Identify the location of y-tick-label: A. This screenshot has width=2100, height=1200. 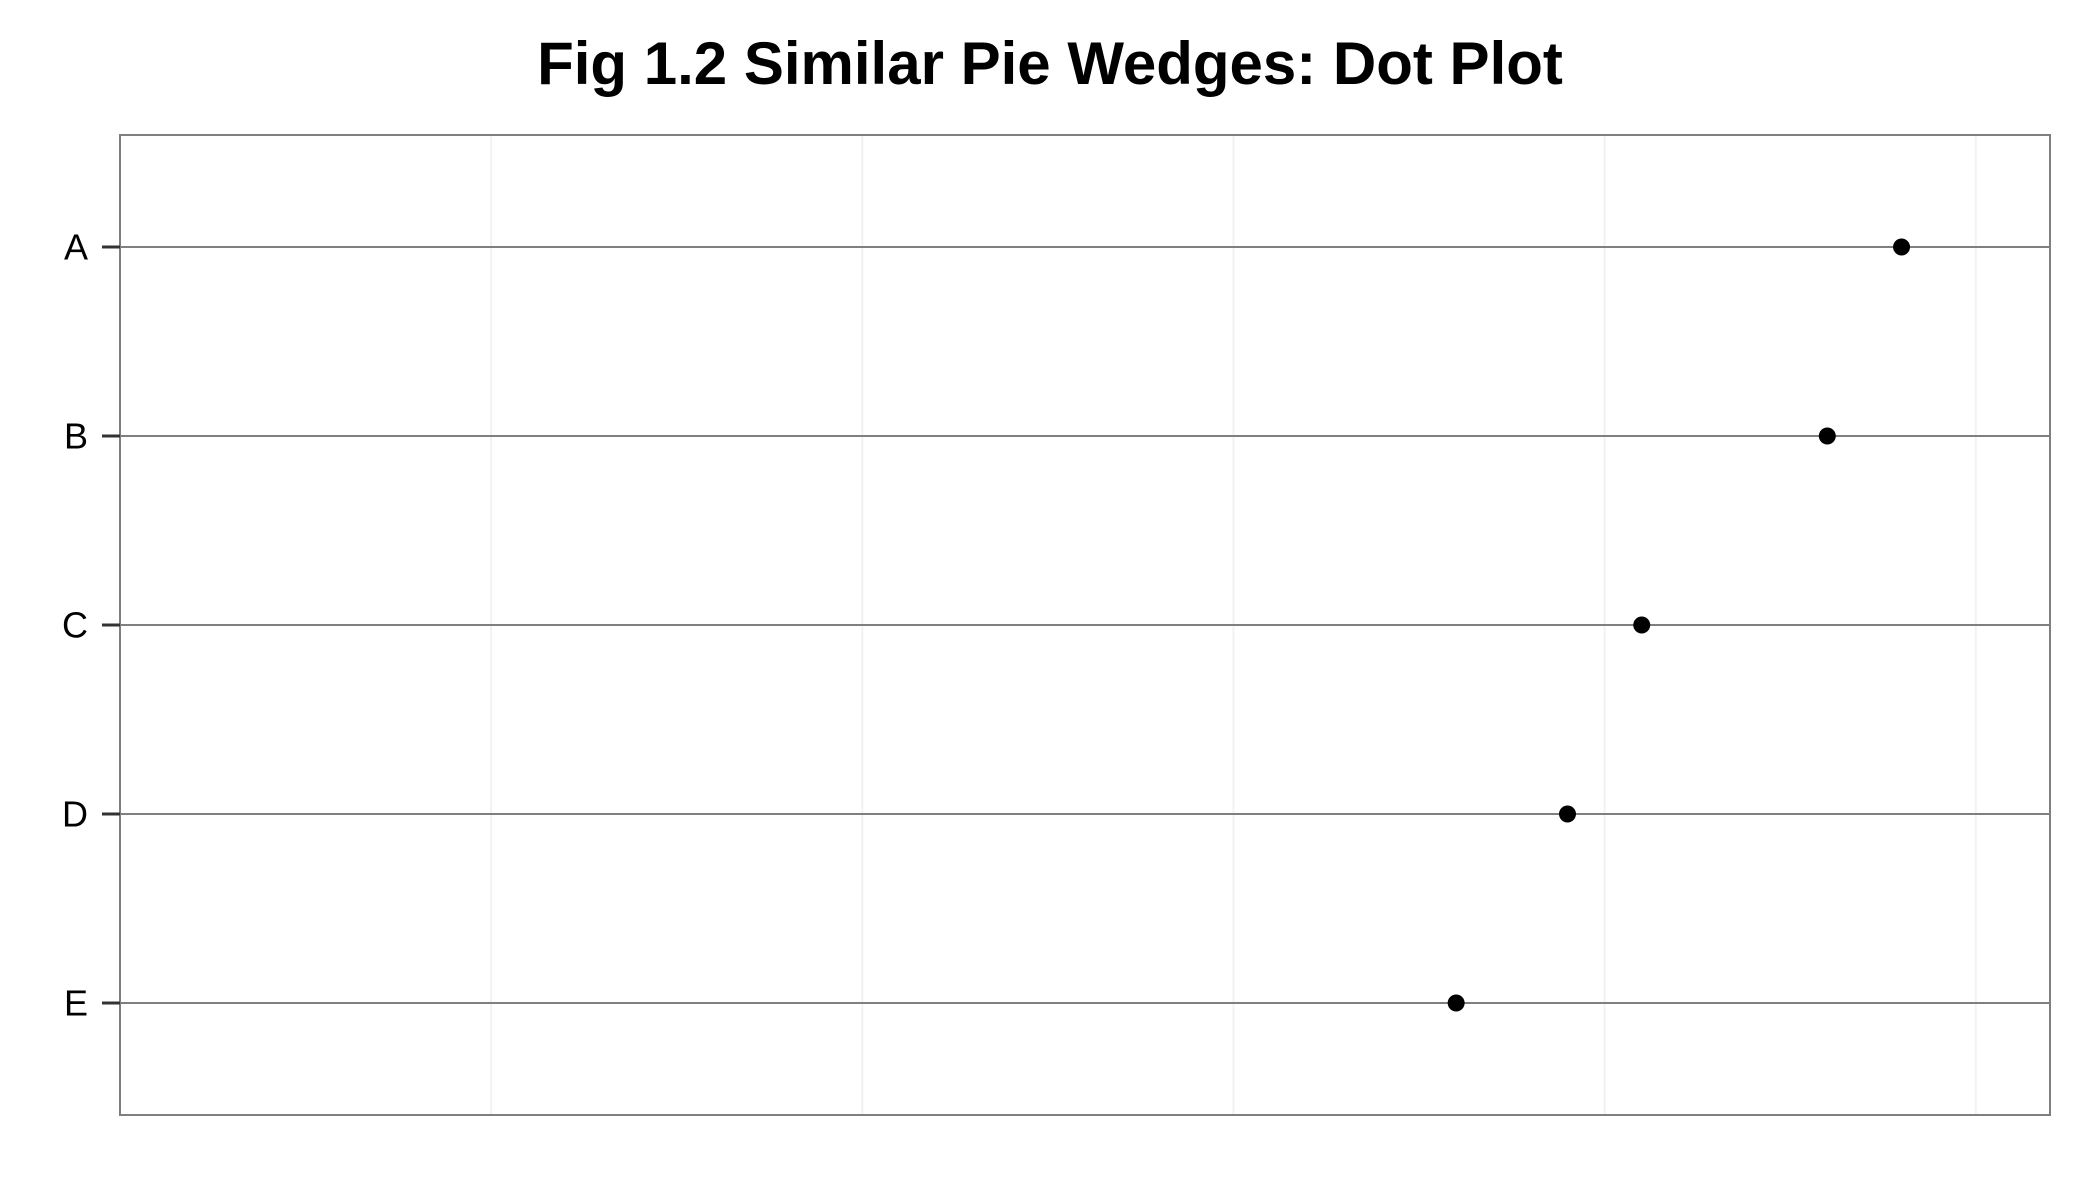
(76, 247).